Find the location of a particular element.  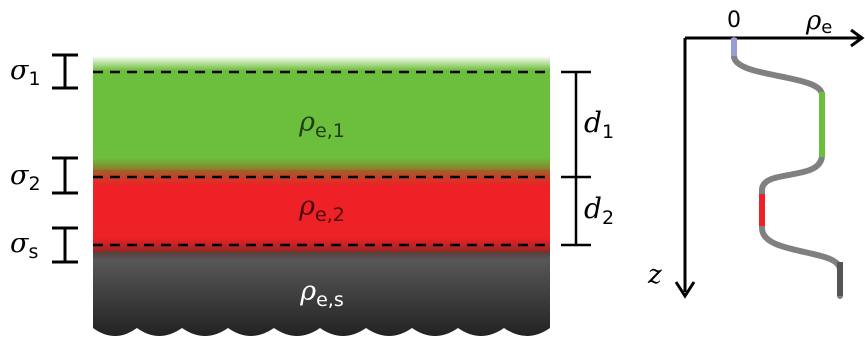

roughness-label-1: σ1 is located at coordinates (25, 72).